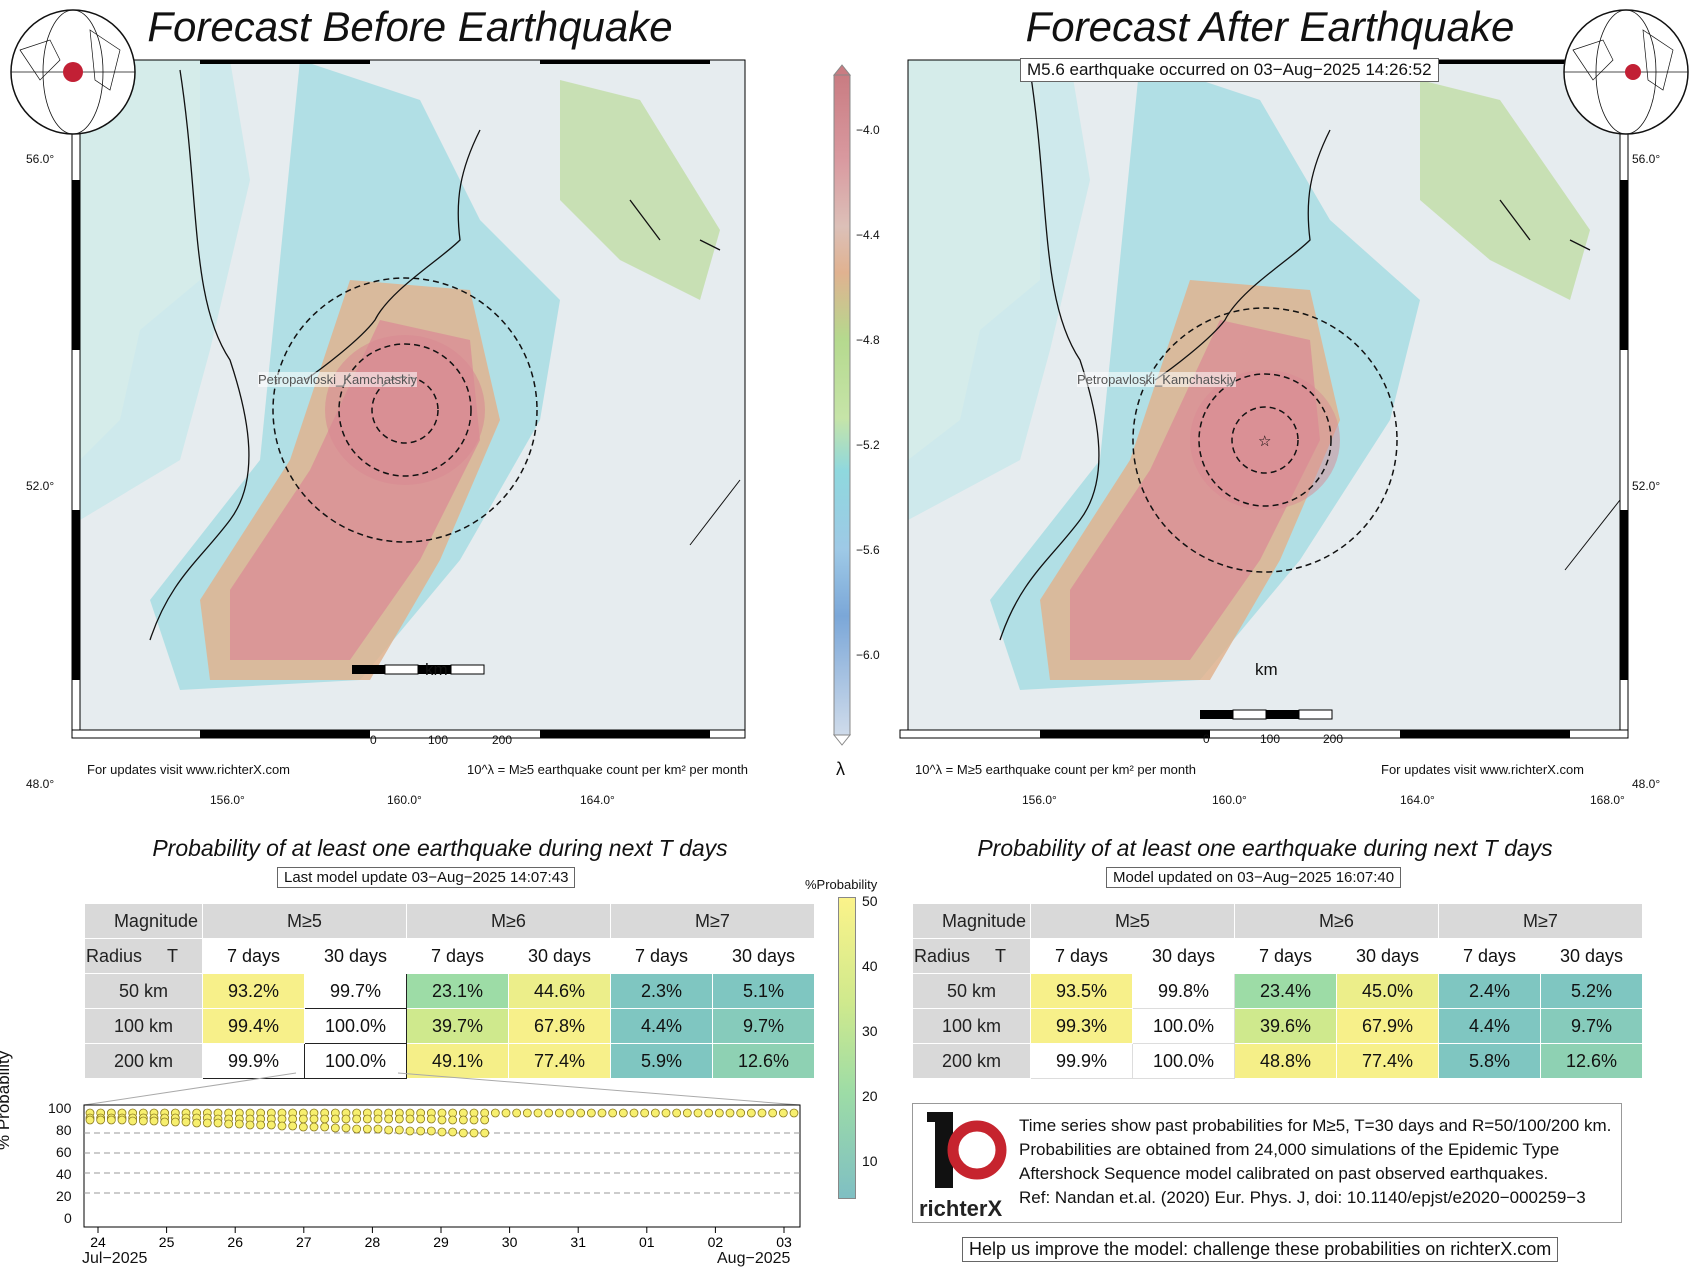 The height and width of the screenshot is (1271, 1696). I want to click on ts-xtick-label: 27, so click(304, 1242).